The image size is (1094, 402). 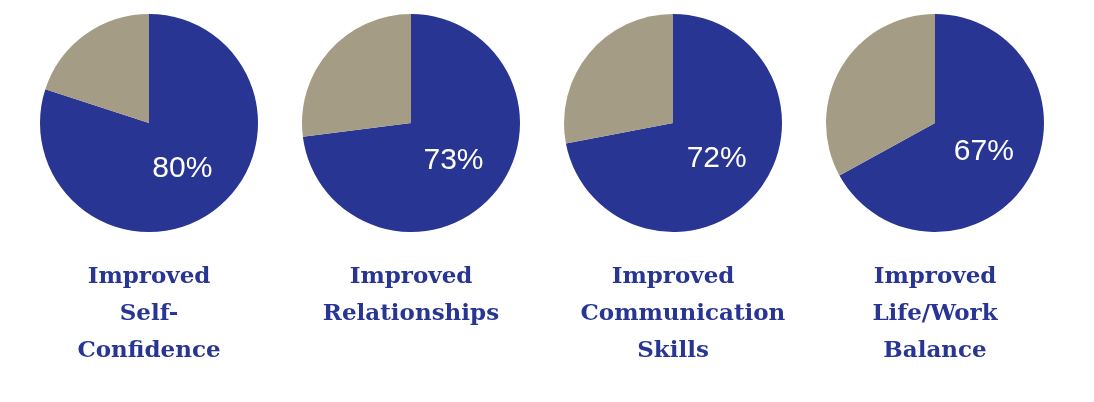 I want to click on data-label: 80%, so click(x=182, y=167).